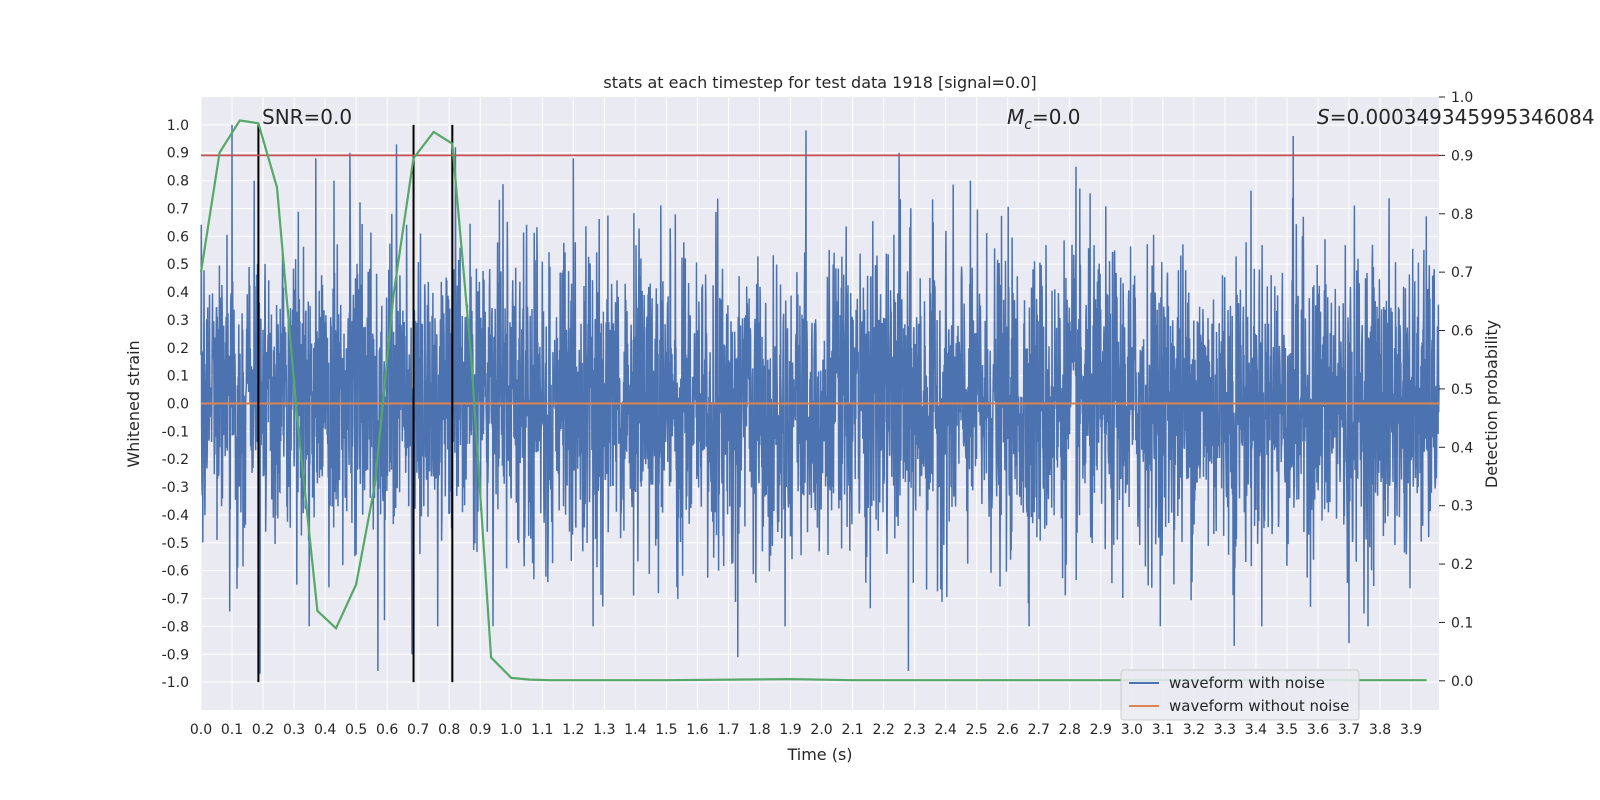  I want to click on x-tick-label: 3.2, so click(1194, 730).